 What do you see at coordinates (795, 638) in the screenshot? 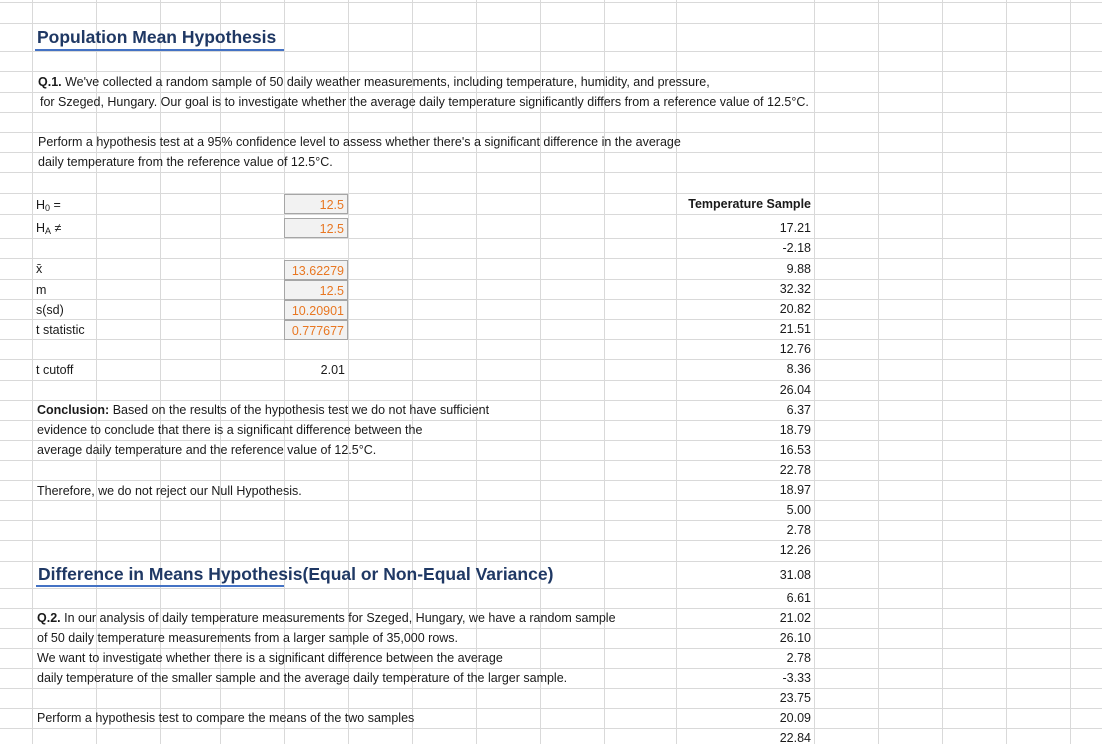
I see `temperature-sample-cell: 26.10` at bounding box center [795, 638].